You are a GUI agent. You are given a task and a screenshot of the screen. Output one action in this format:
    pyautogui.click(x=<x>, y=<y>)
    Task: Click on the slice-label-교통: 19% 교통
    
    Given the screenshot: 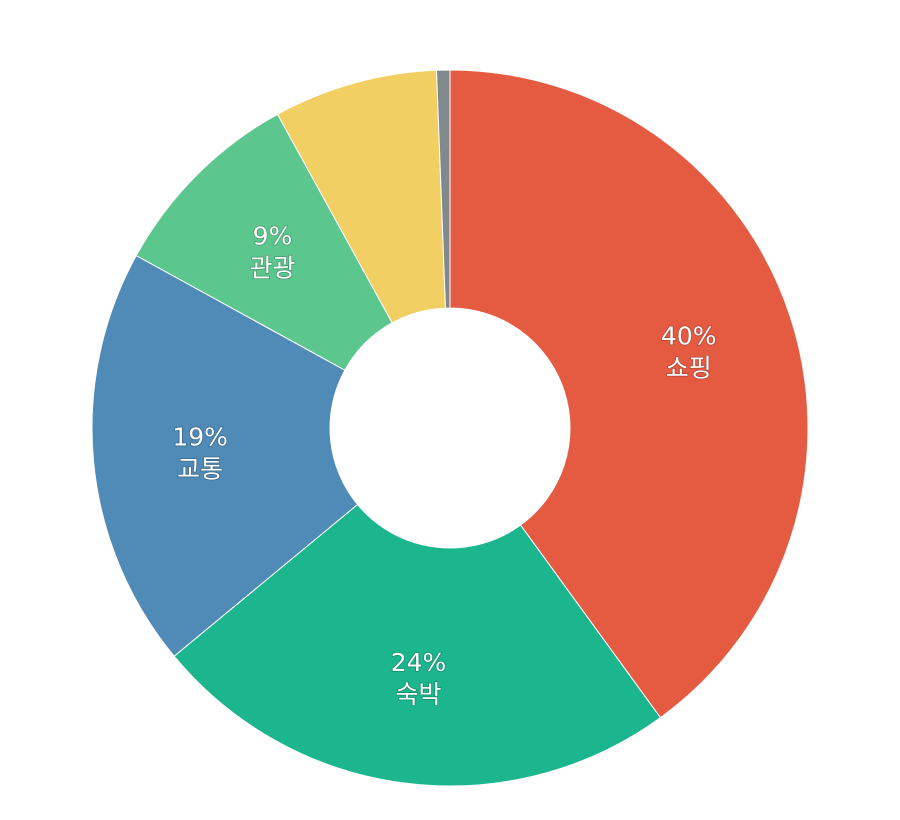 What is the action you would take?
    pyautogui.click(x=200, y=453)
    